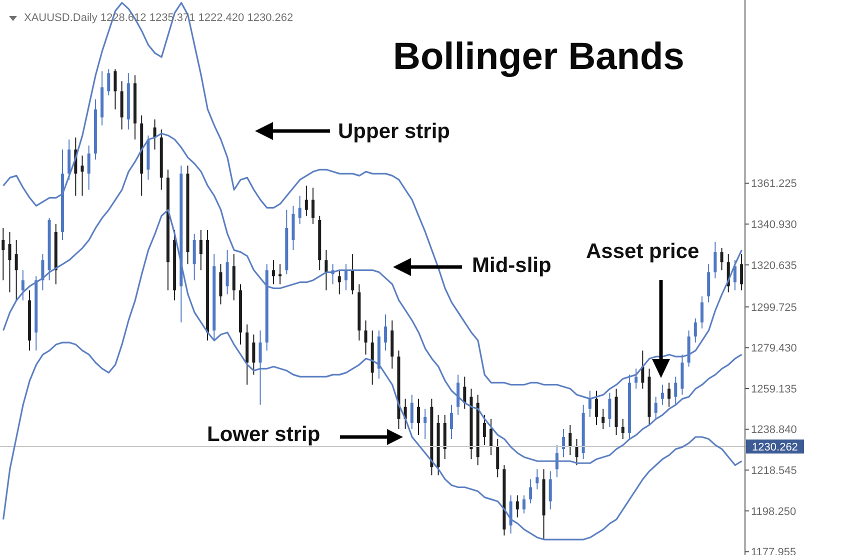  Describe the element at coordinates (775, 448) in the screenshot. I see `ref-line-label: 1230.262` at that location.